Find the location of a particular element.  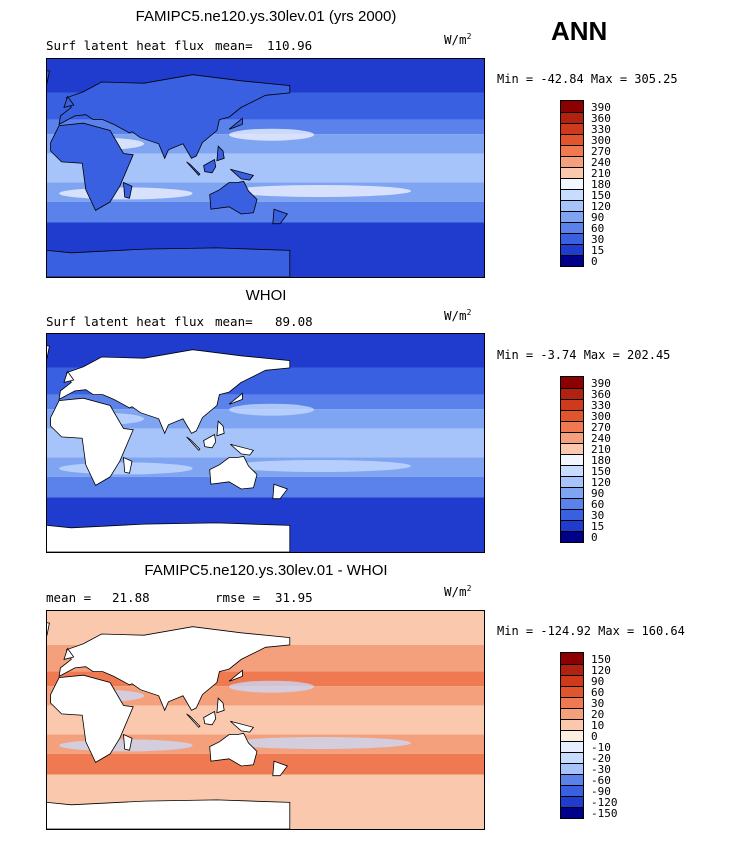

colorbar-tick-label: 20 is located at coordinates (598, 714).